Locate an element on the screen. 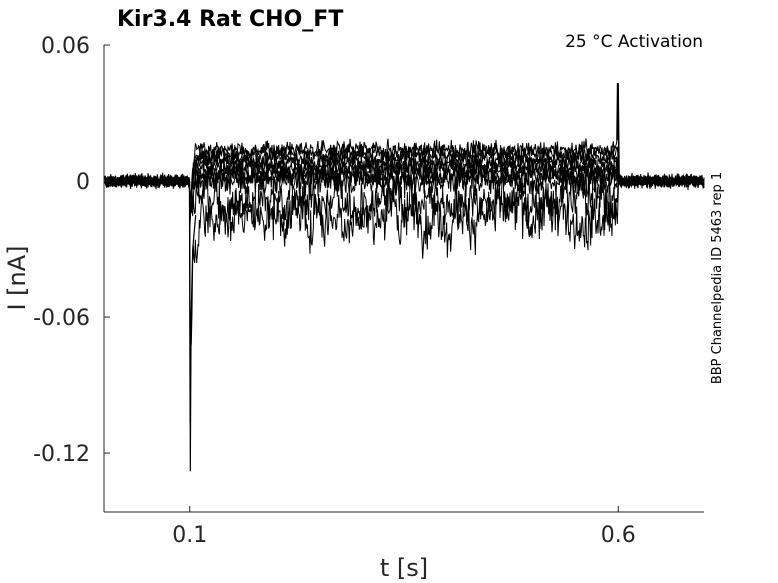 This screenshot has width=778, height=583. offset-spike is located at coordinates (618, 132).